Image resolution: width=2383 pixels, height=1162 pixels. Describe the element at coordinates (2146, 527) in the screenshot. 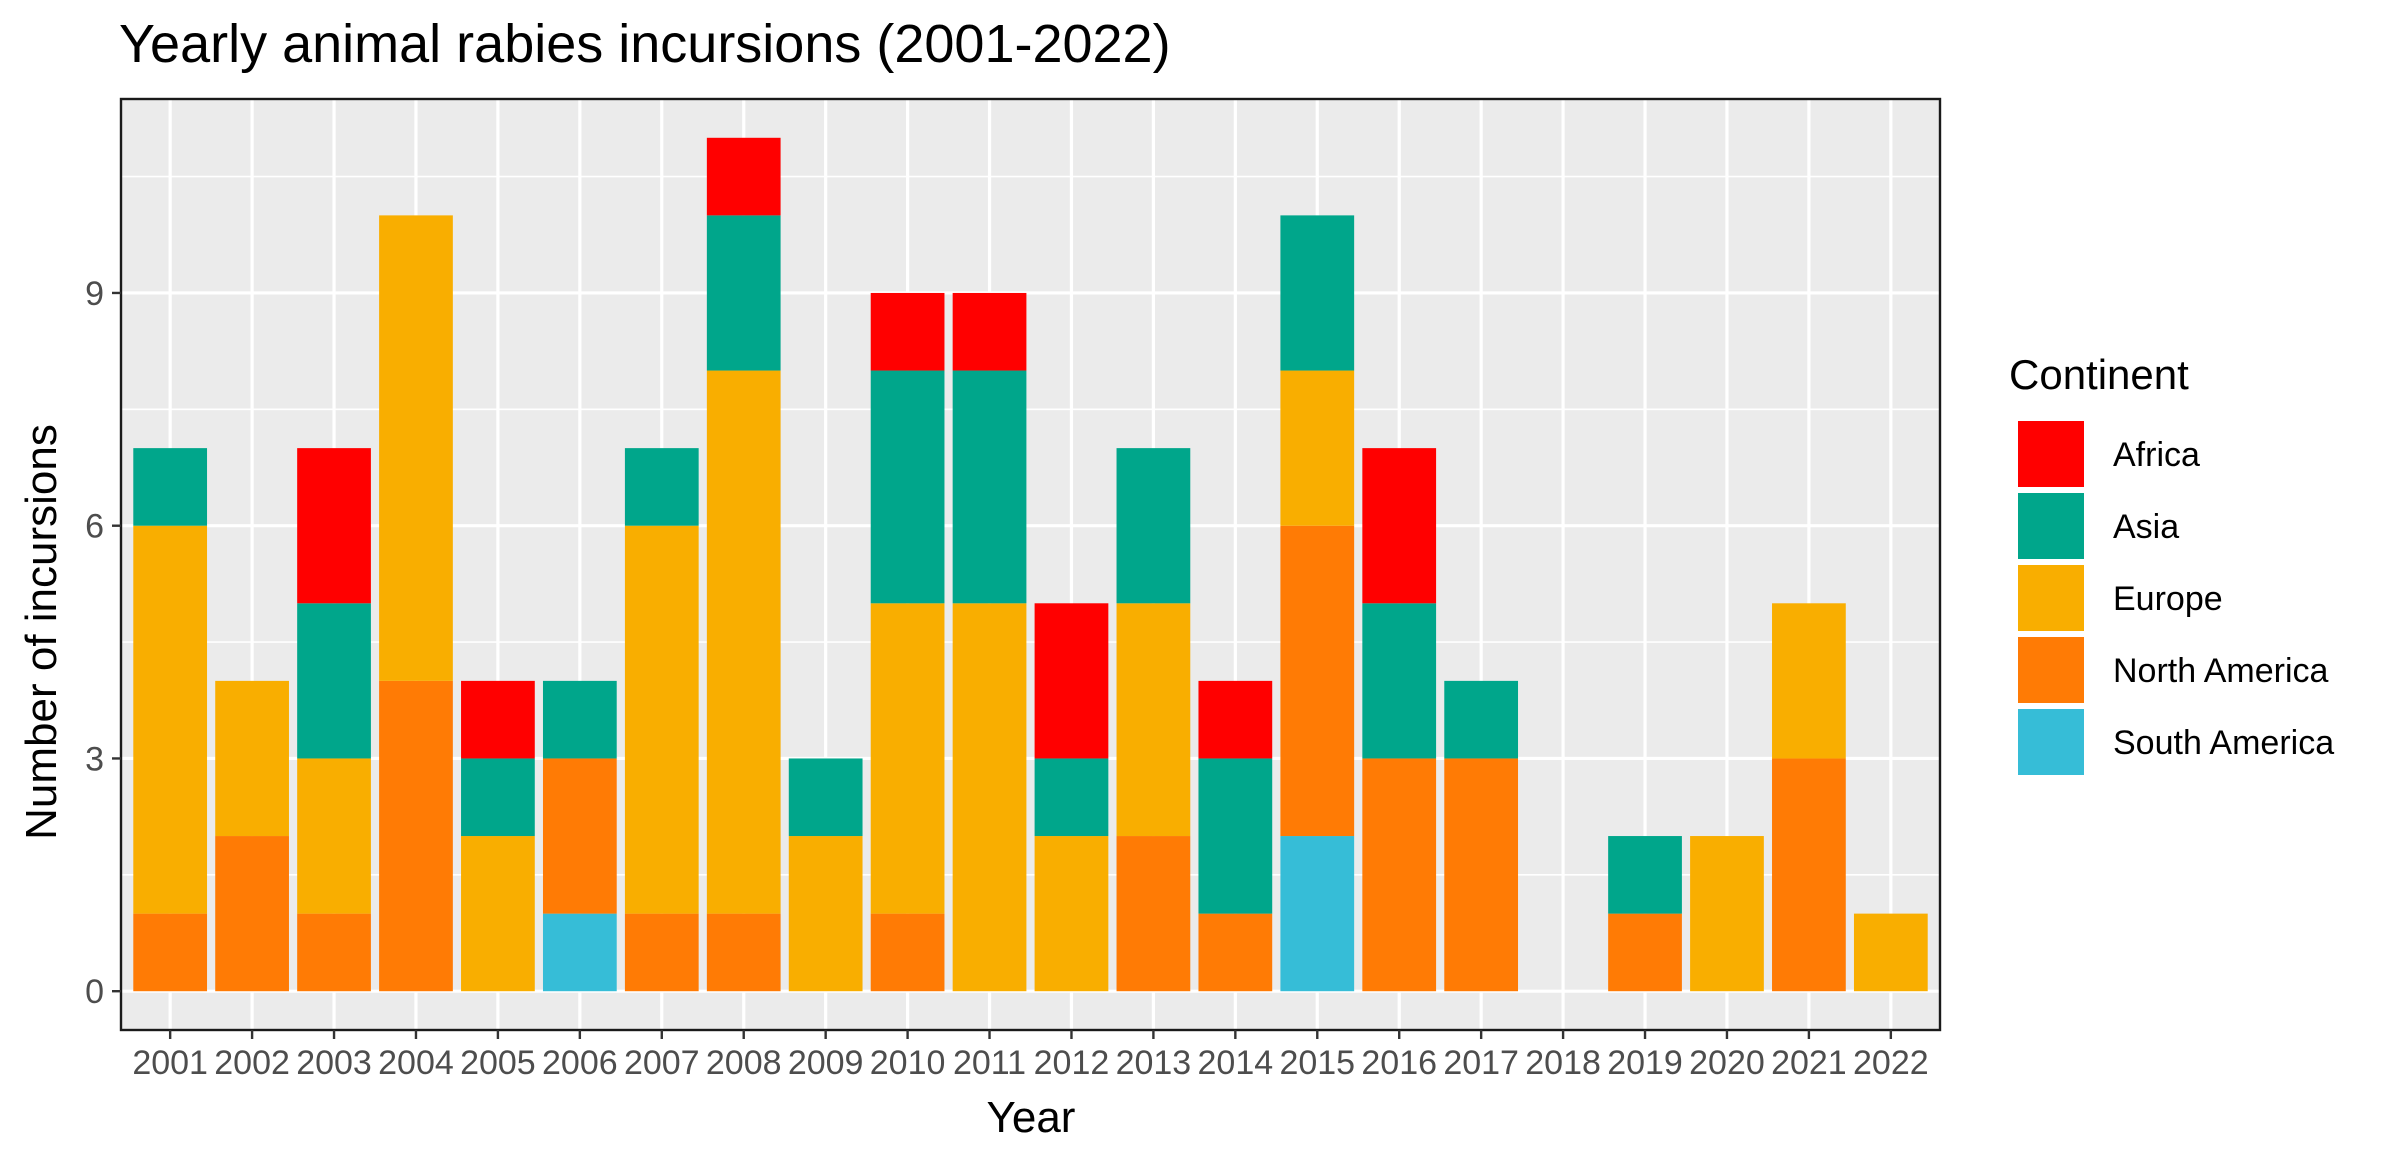

I see `legend-label: Asia` at that location.